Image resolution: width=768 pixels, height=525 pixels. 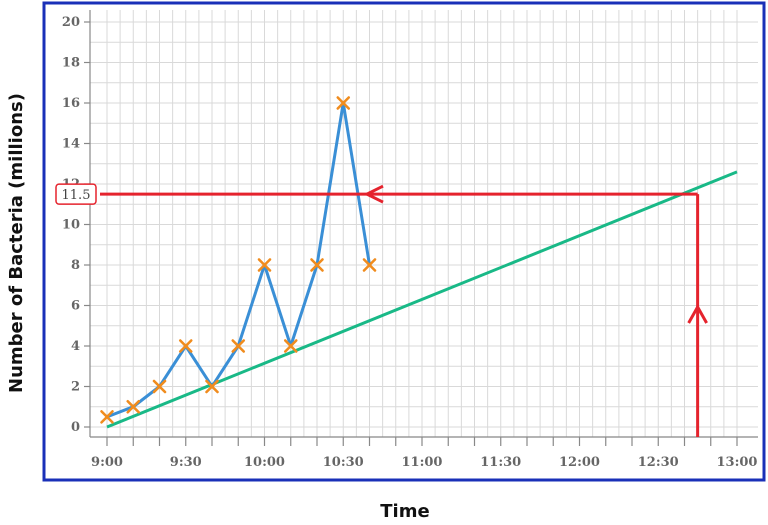 I want to click on x-tick-label: 10:00, so click(x=264, y=462).